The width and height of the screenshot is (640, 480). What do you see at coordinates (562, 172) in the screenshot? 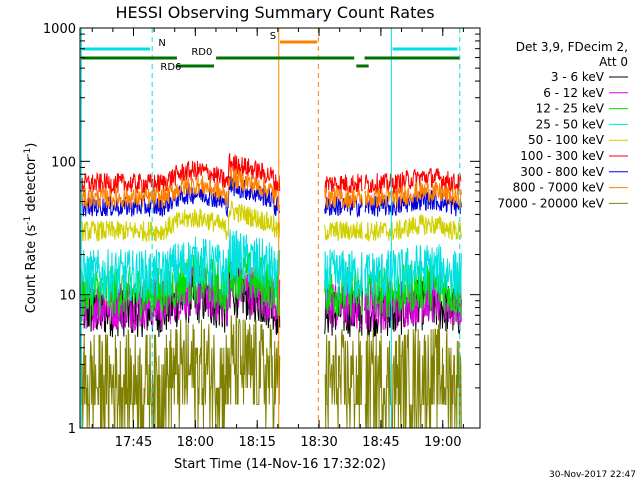
I see `legend-entry-label: 300 - 800 keV` at bounding box center [562, 172].